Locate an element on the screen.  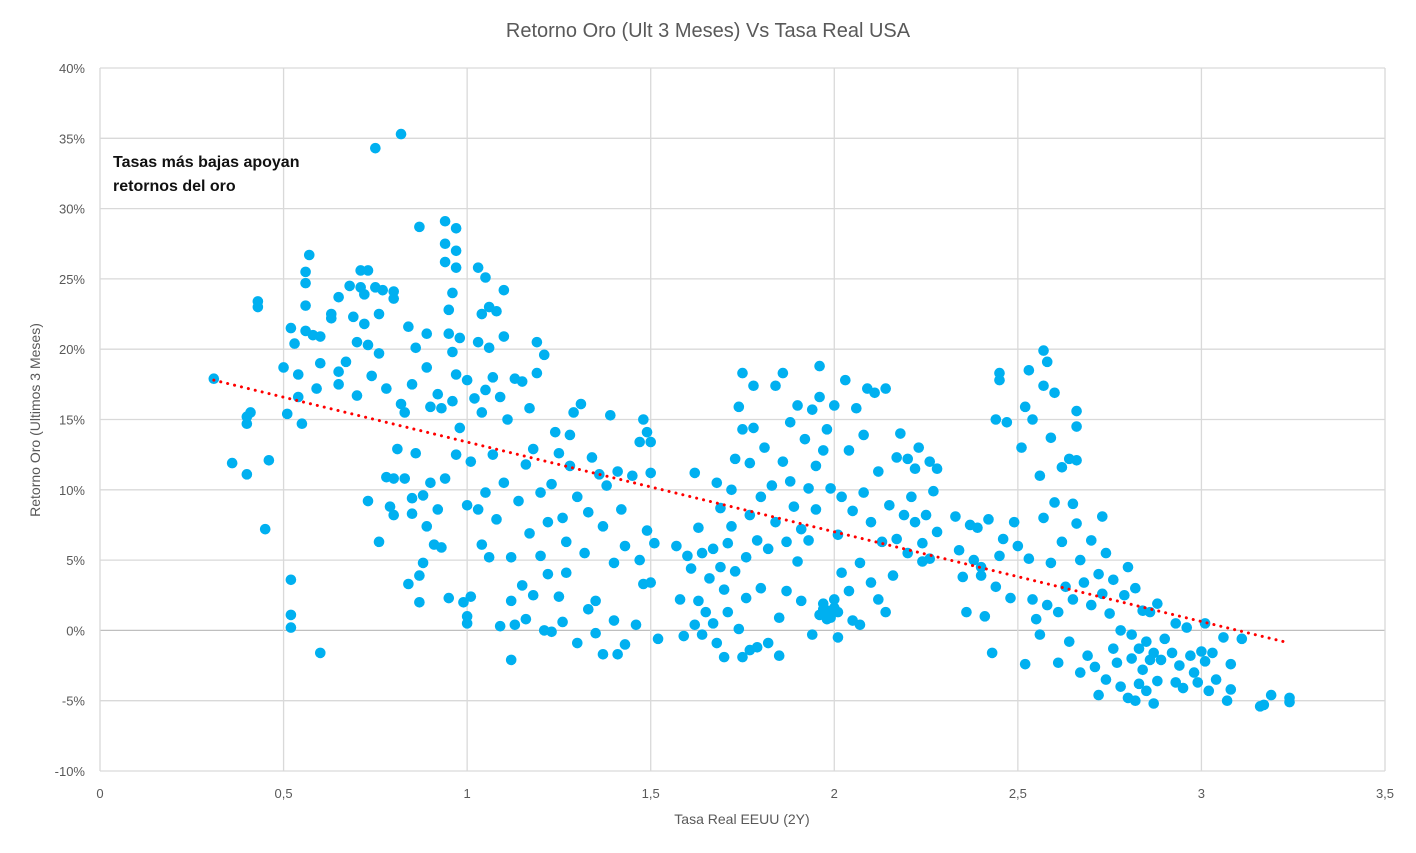
y-tick-label: -10% is located at coordinates (70, 771).